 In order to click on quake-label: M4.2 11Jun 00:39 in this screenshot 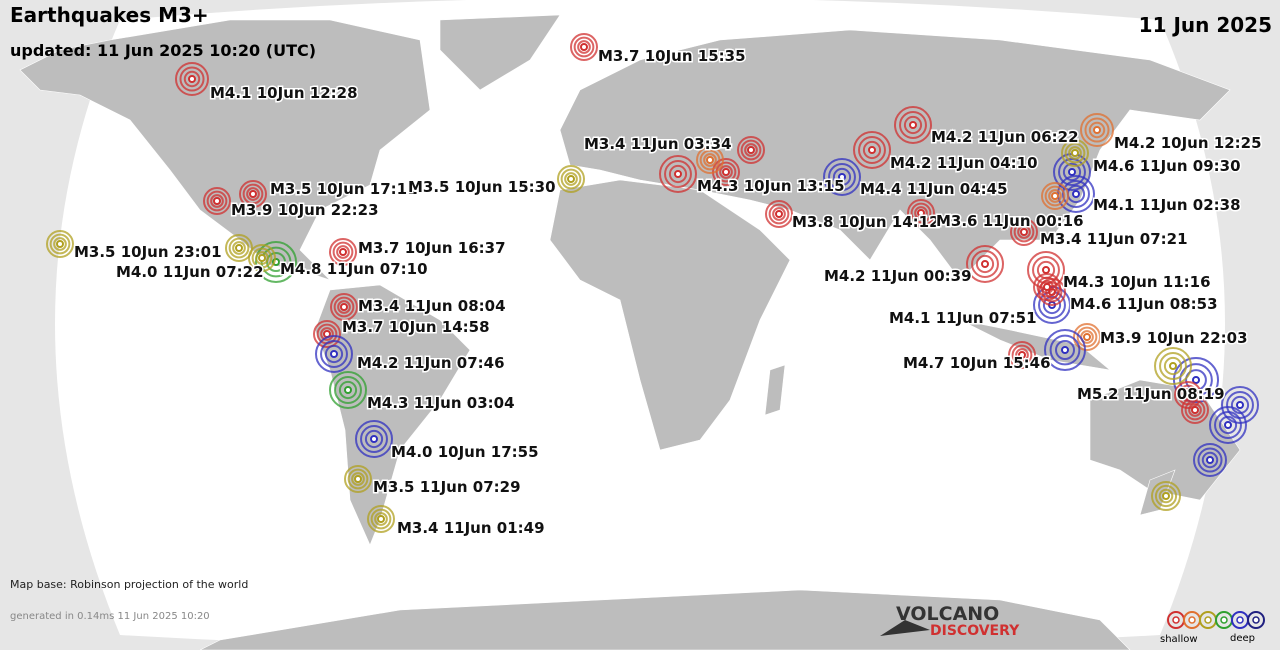, I will do `click(898, 276)`.